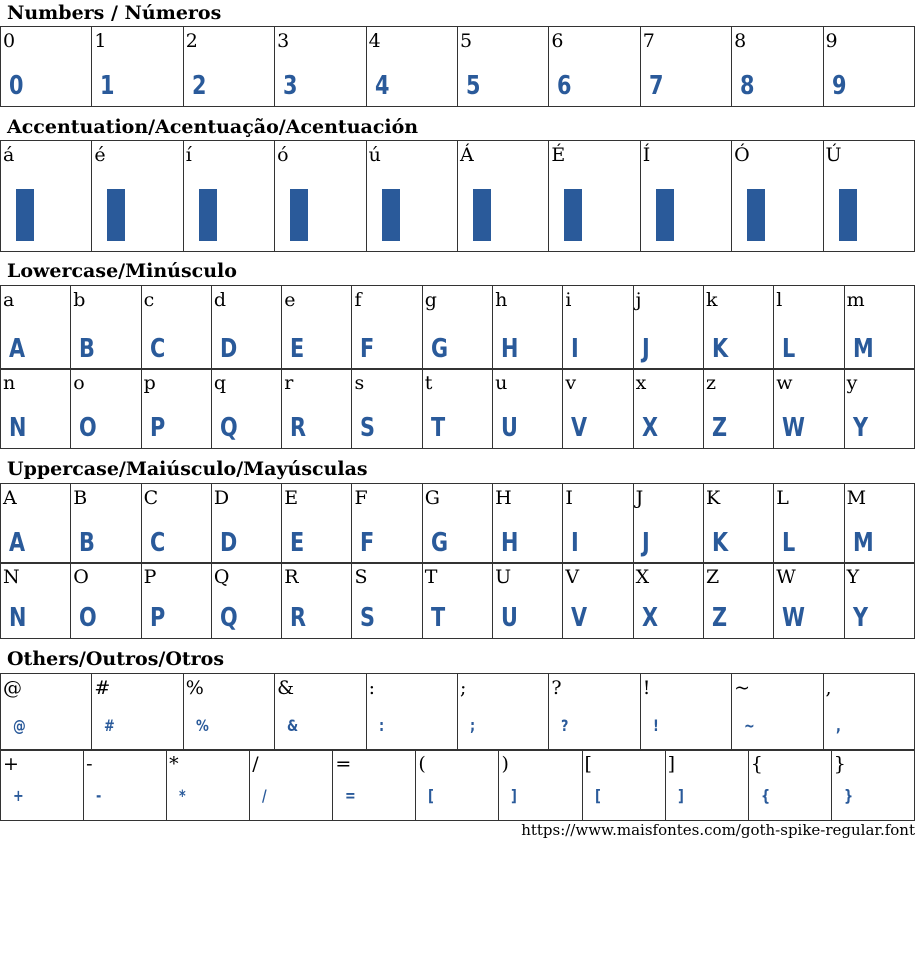 This screenshot has width=916, height=975. I want to click on char-label: F, so click(361, 498).